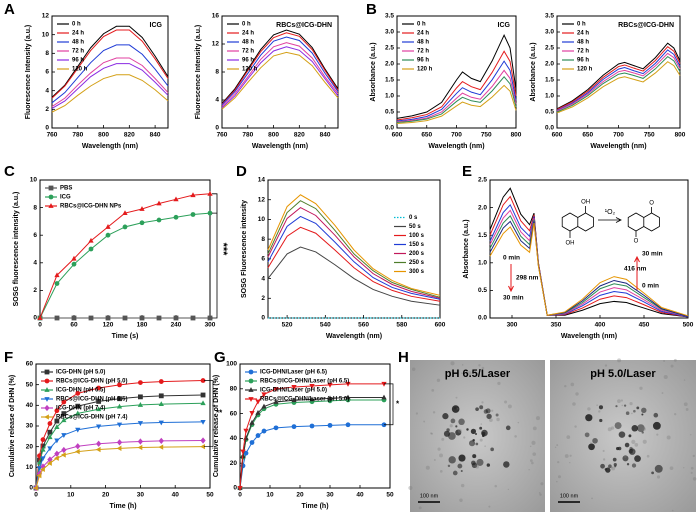 This screenshot has height=518, width=700. What do you see at coordinates (142, 325) in the screenshot?
I see `x-tick-label: 180` at bounding box center [142, 325].